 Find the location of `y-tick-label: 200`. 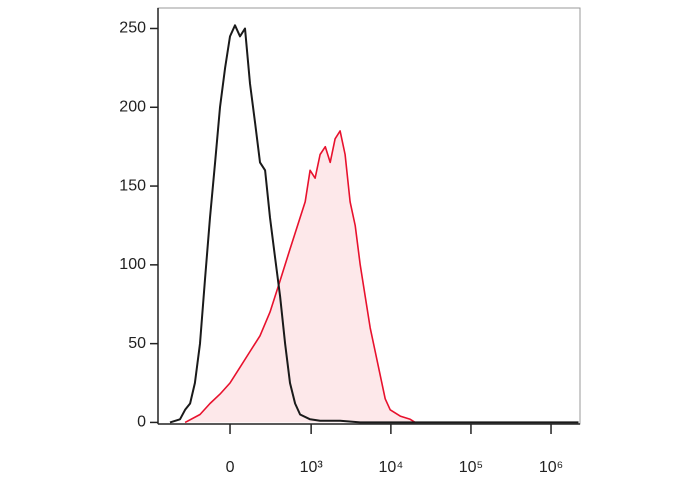

y-tick-label: 200 is located at coordinates (132, 106).